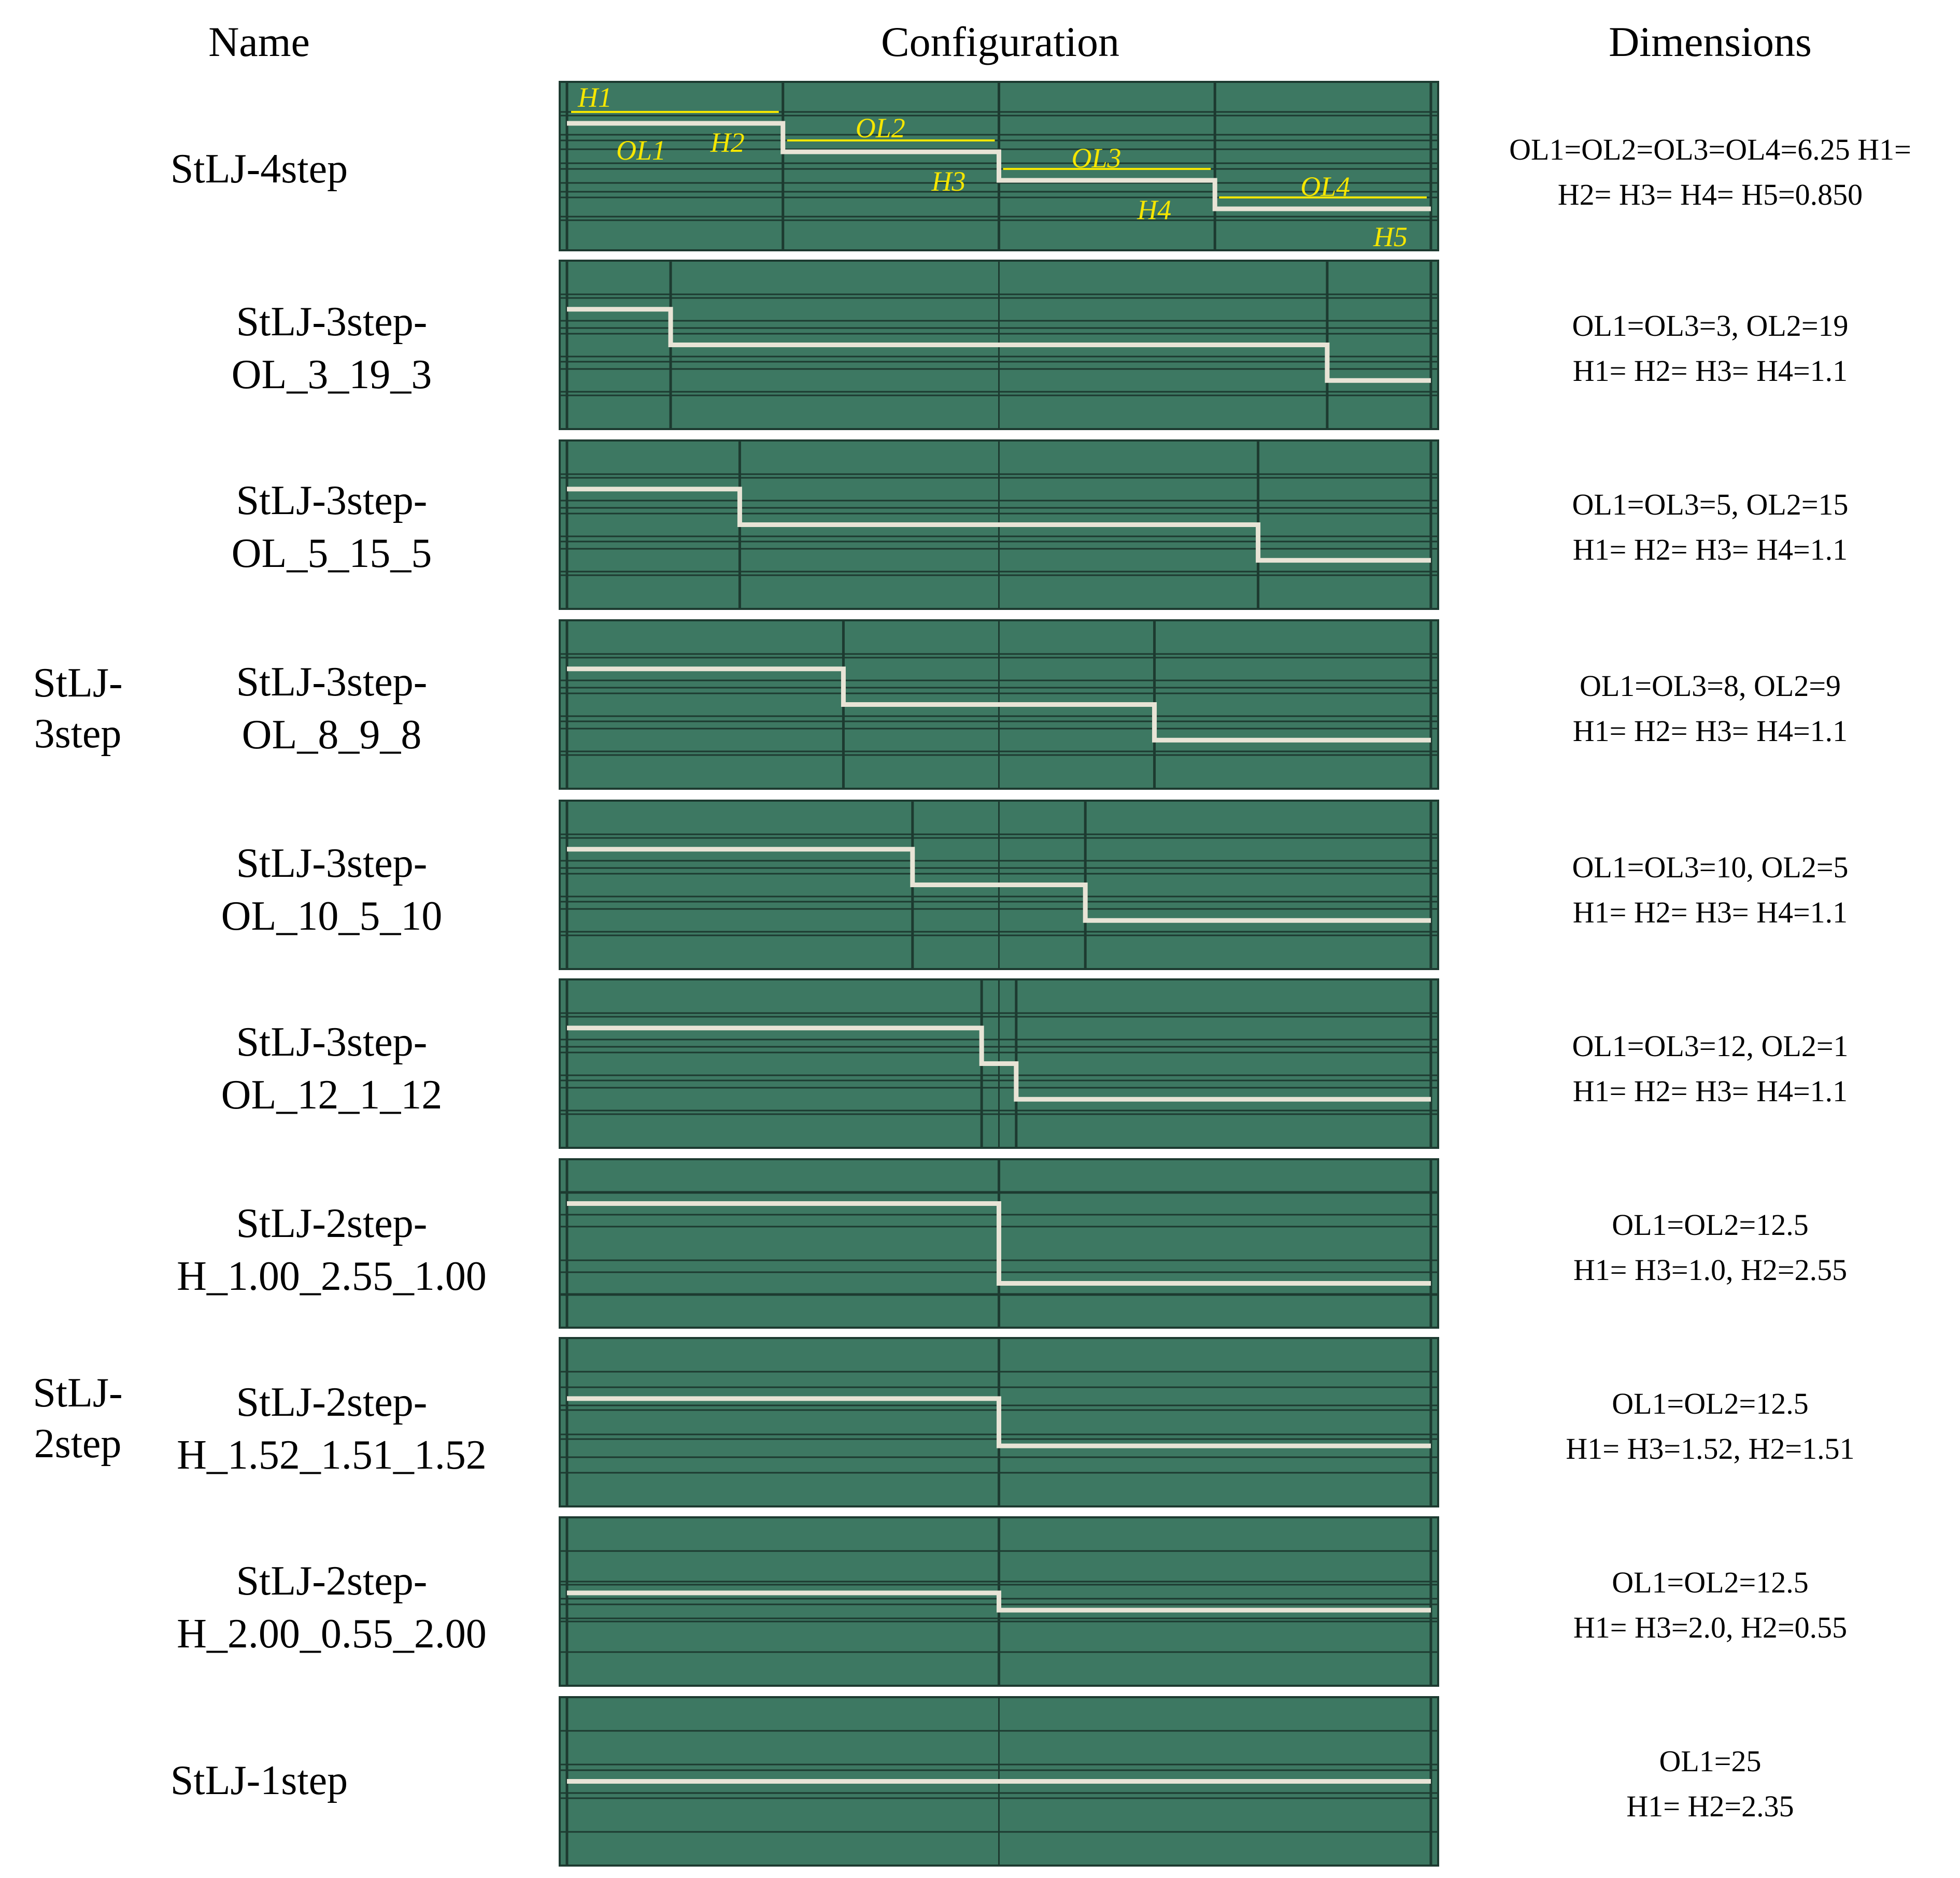 The height and width of the screenshot is (1878, 1960). What do you see at coordinates (331, 554) in the screenshot?
I see `row-name-line2: OL_5_15_5` at bounding box center [331, 554].